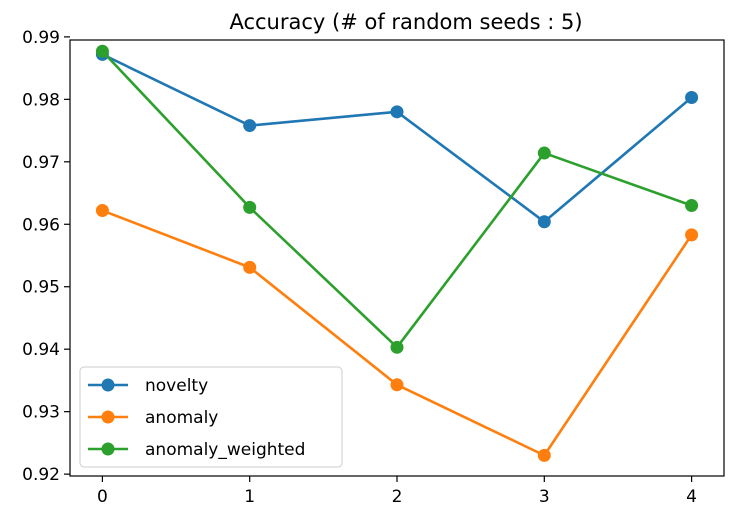 Image resolution: width=754 pixels, height=524 pixels. I want to click on y-tick-label: 0.92, so click(41, 475).